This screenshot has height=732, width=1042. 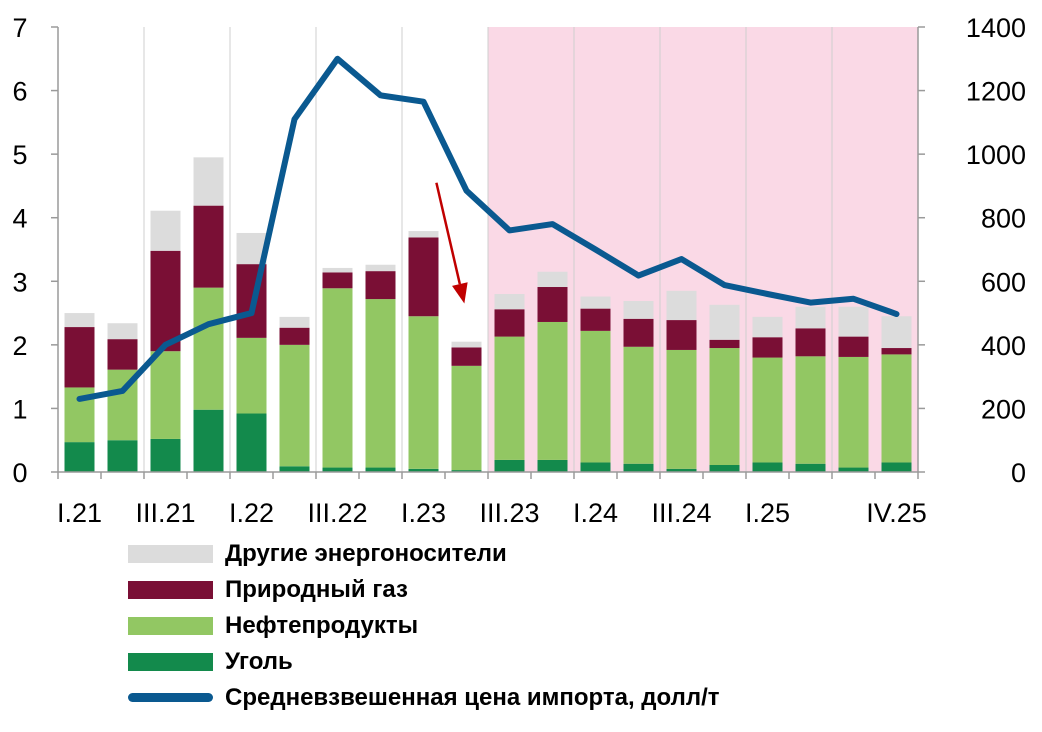 I want to click on bar-segment-s2-c9, so click(x=466, y=356).